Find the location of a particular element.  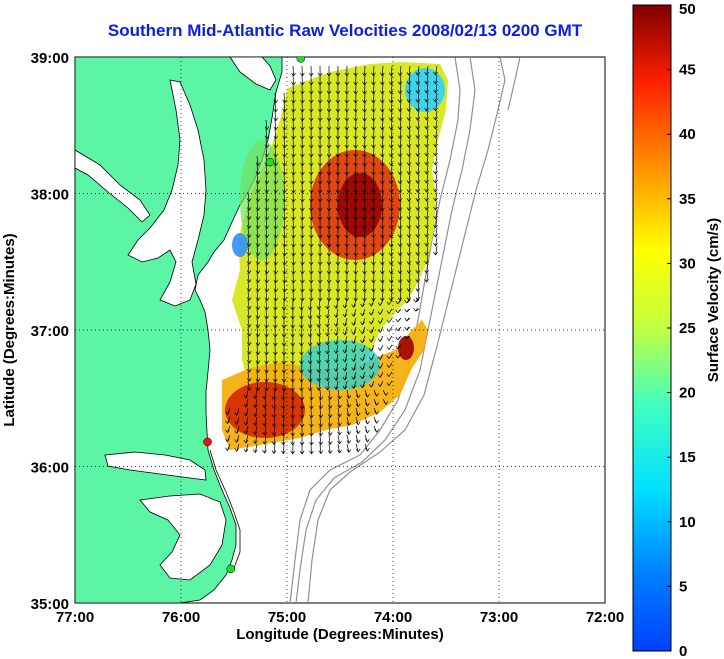

y-tick-label: 36:00 is located at coordinates (50, 468).